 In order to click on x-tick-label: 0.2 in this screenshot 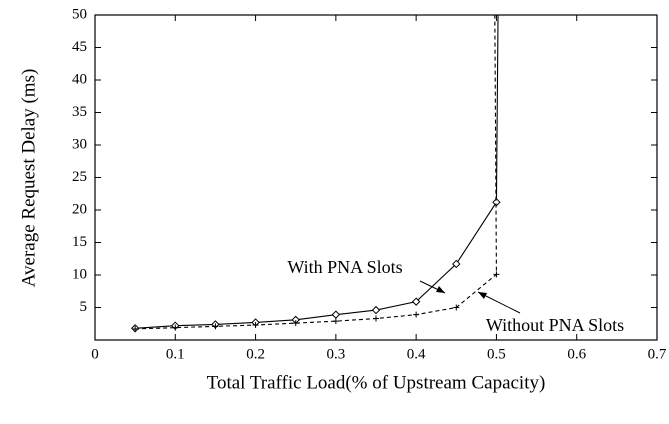, I will do `click(255, 354)`.